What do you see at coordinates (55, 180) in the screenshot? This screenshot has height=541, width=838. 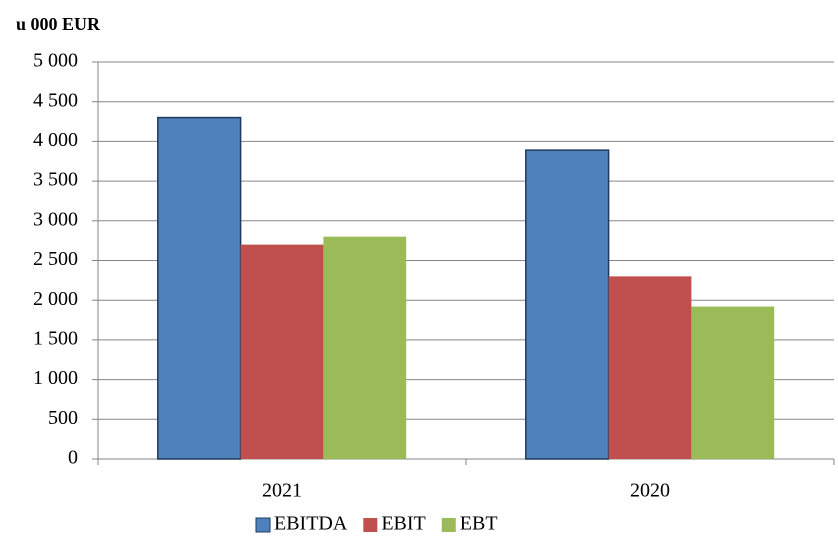 I see `y-tick-label: 3 500` at bounding box center [55, 180].